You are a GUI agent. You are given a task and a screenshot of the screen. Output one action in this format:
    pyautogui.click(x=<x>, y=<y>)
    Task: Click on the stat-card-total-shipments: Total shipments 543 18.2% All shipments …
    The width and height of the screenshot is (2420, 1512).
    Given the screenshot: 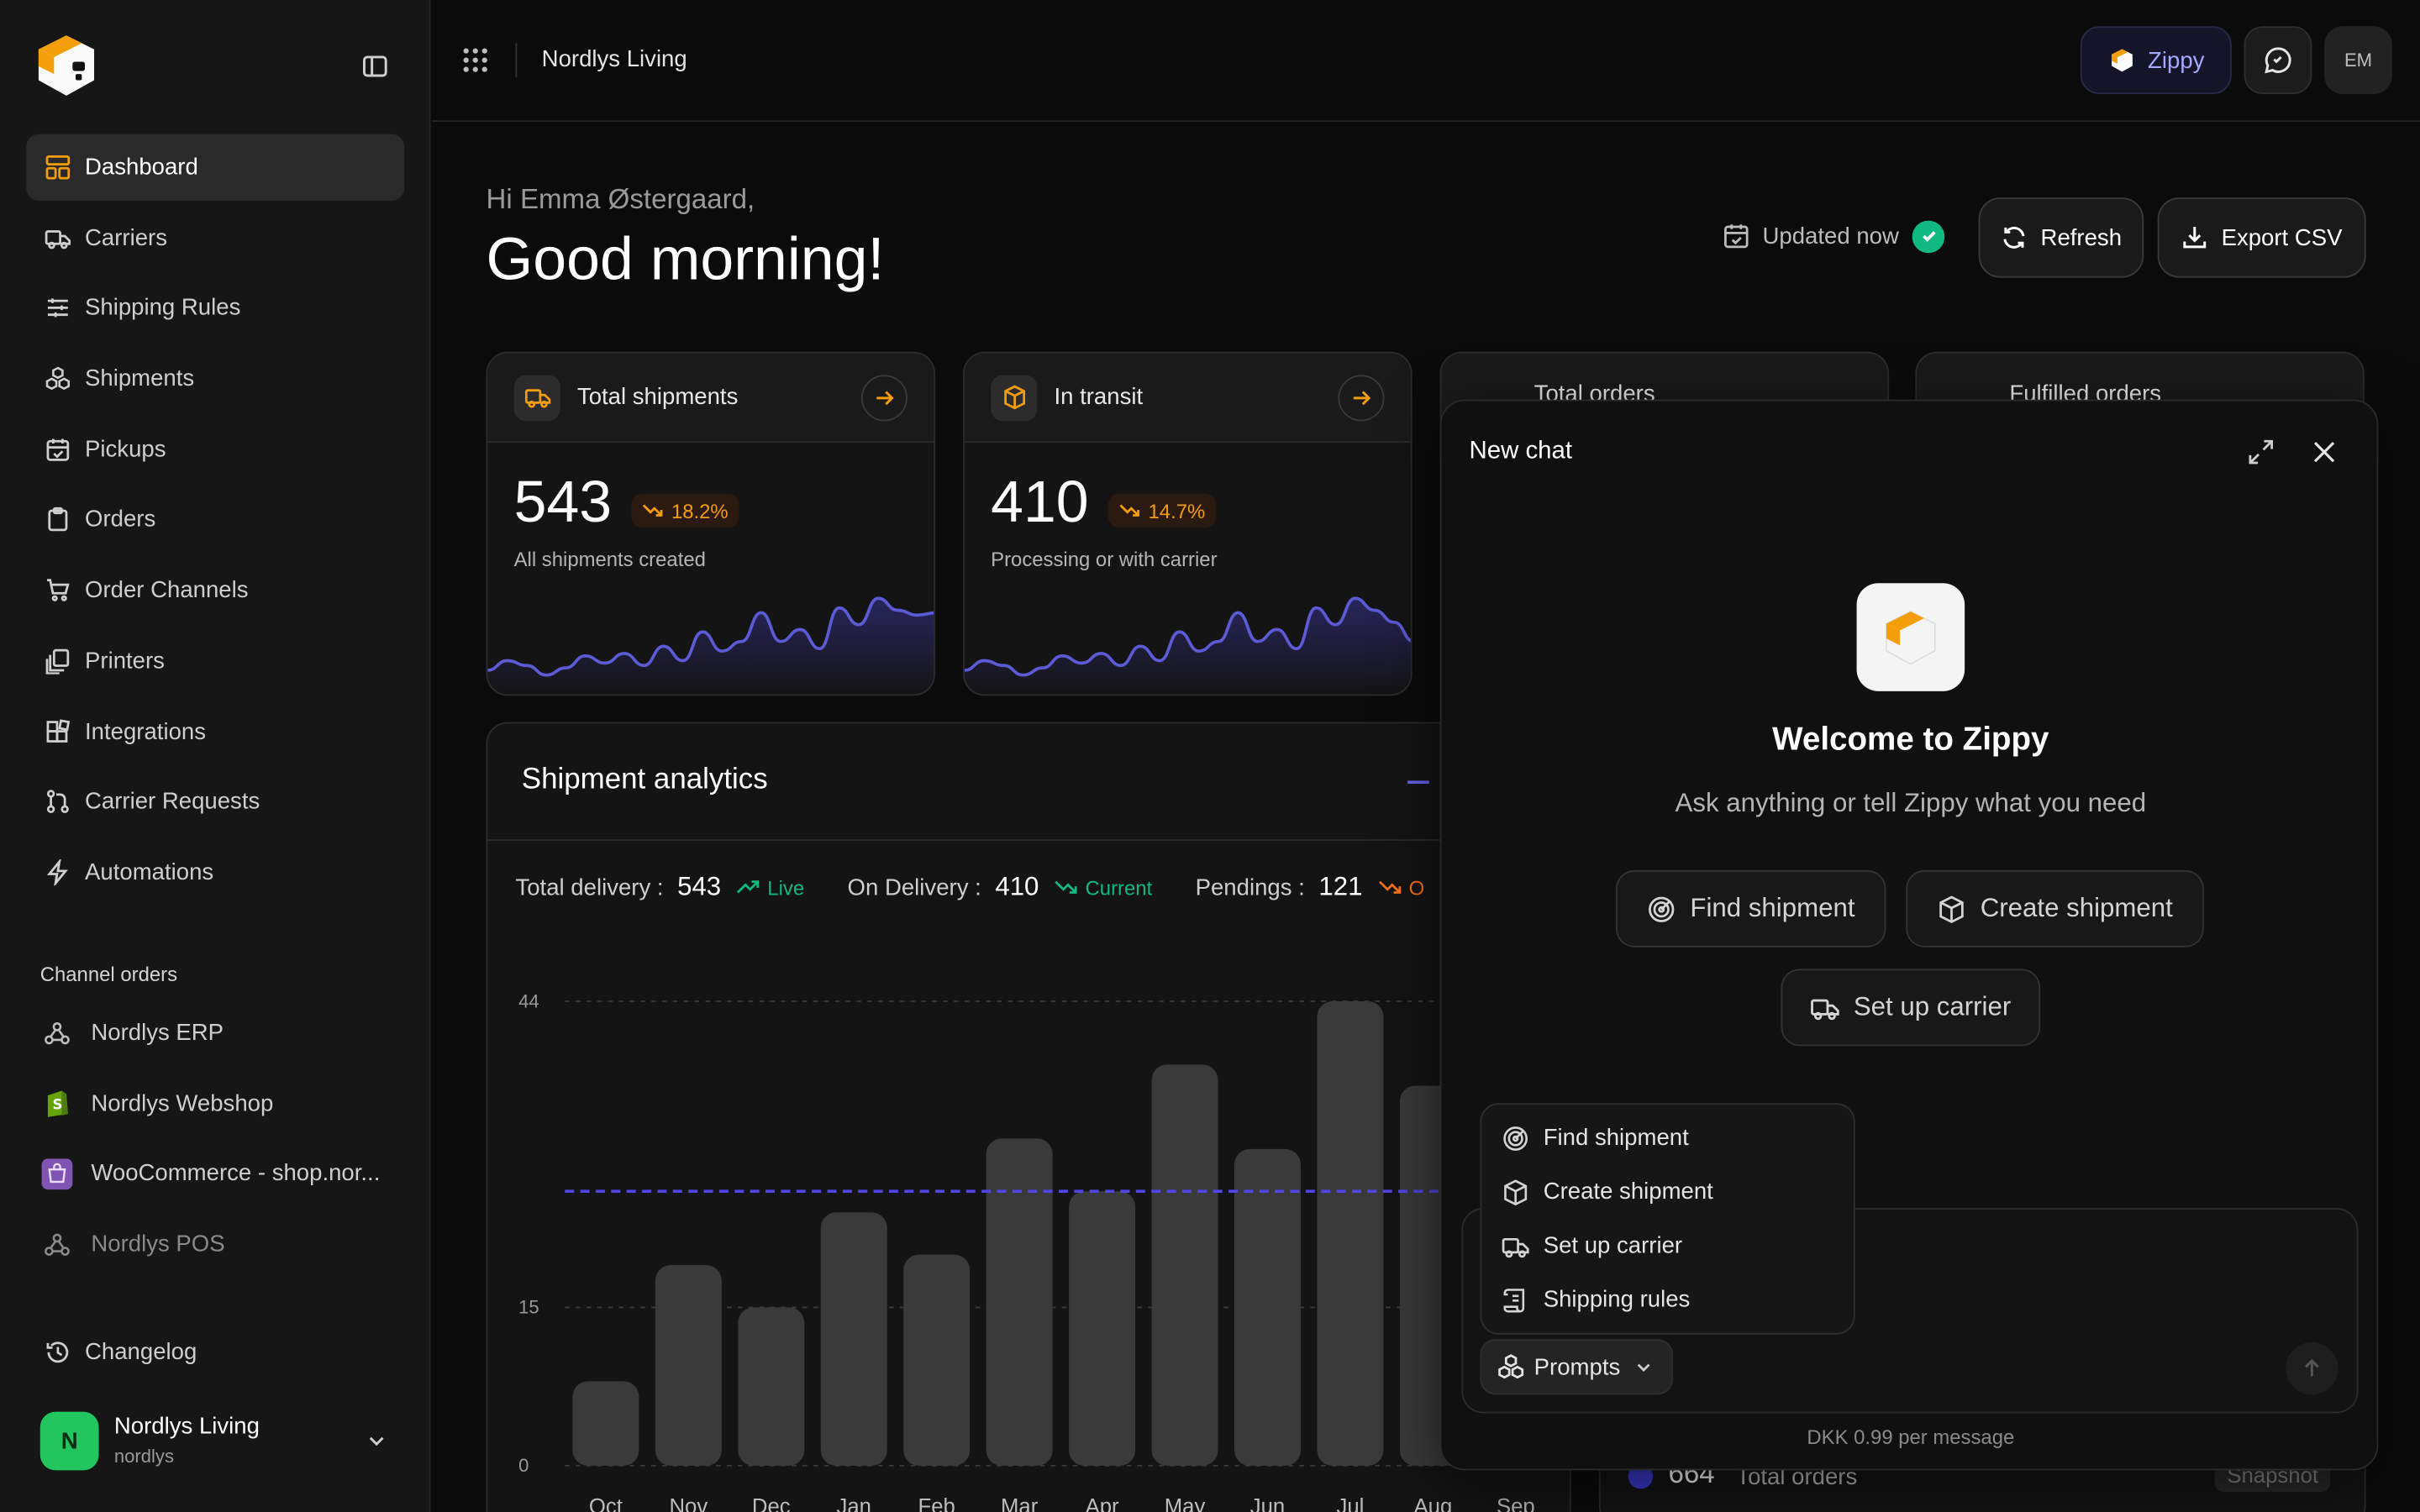 What is the action you would take?
    pyautogui.click(x=711, y=523)
    